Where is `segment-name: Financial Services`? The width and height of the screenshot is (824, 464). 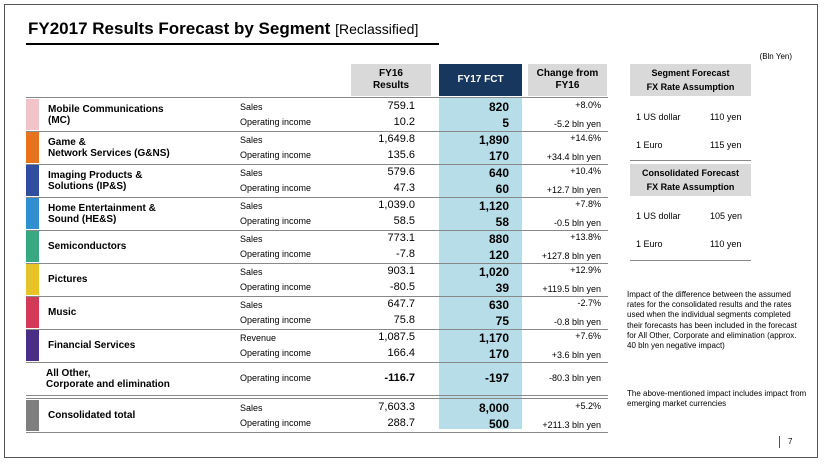 segment-name: Financial Services is located at coordinates (92, 345).